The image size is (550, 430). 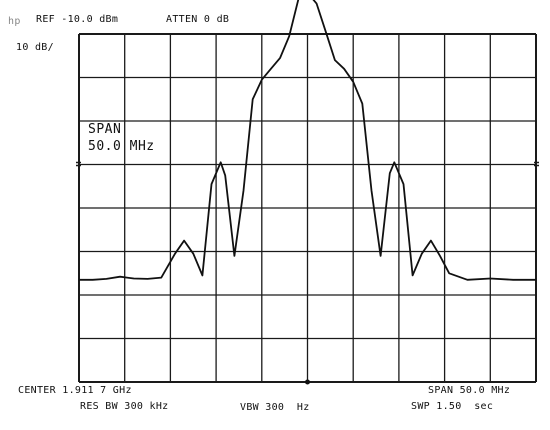 What do you see at coordinates (469, 390) in the screenshot?
I see `span-setting: SPAN 50.0 MHz` at bounding box center [469, 390].